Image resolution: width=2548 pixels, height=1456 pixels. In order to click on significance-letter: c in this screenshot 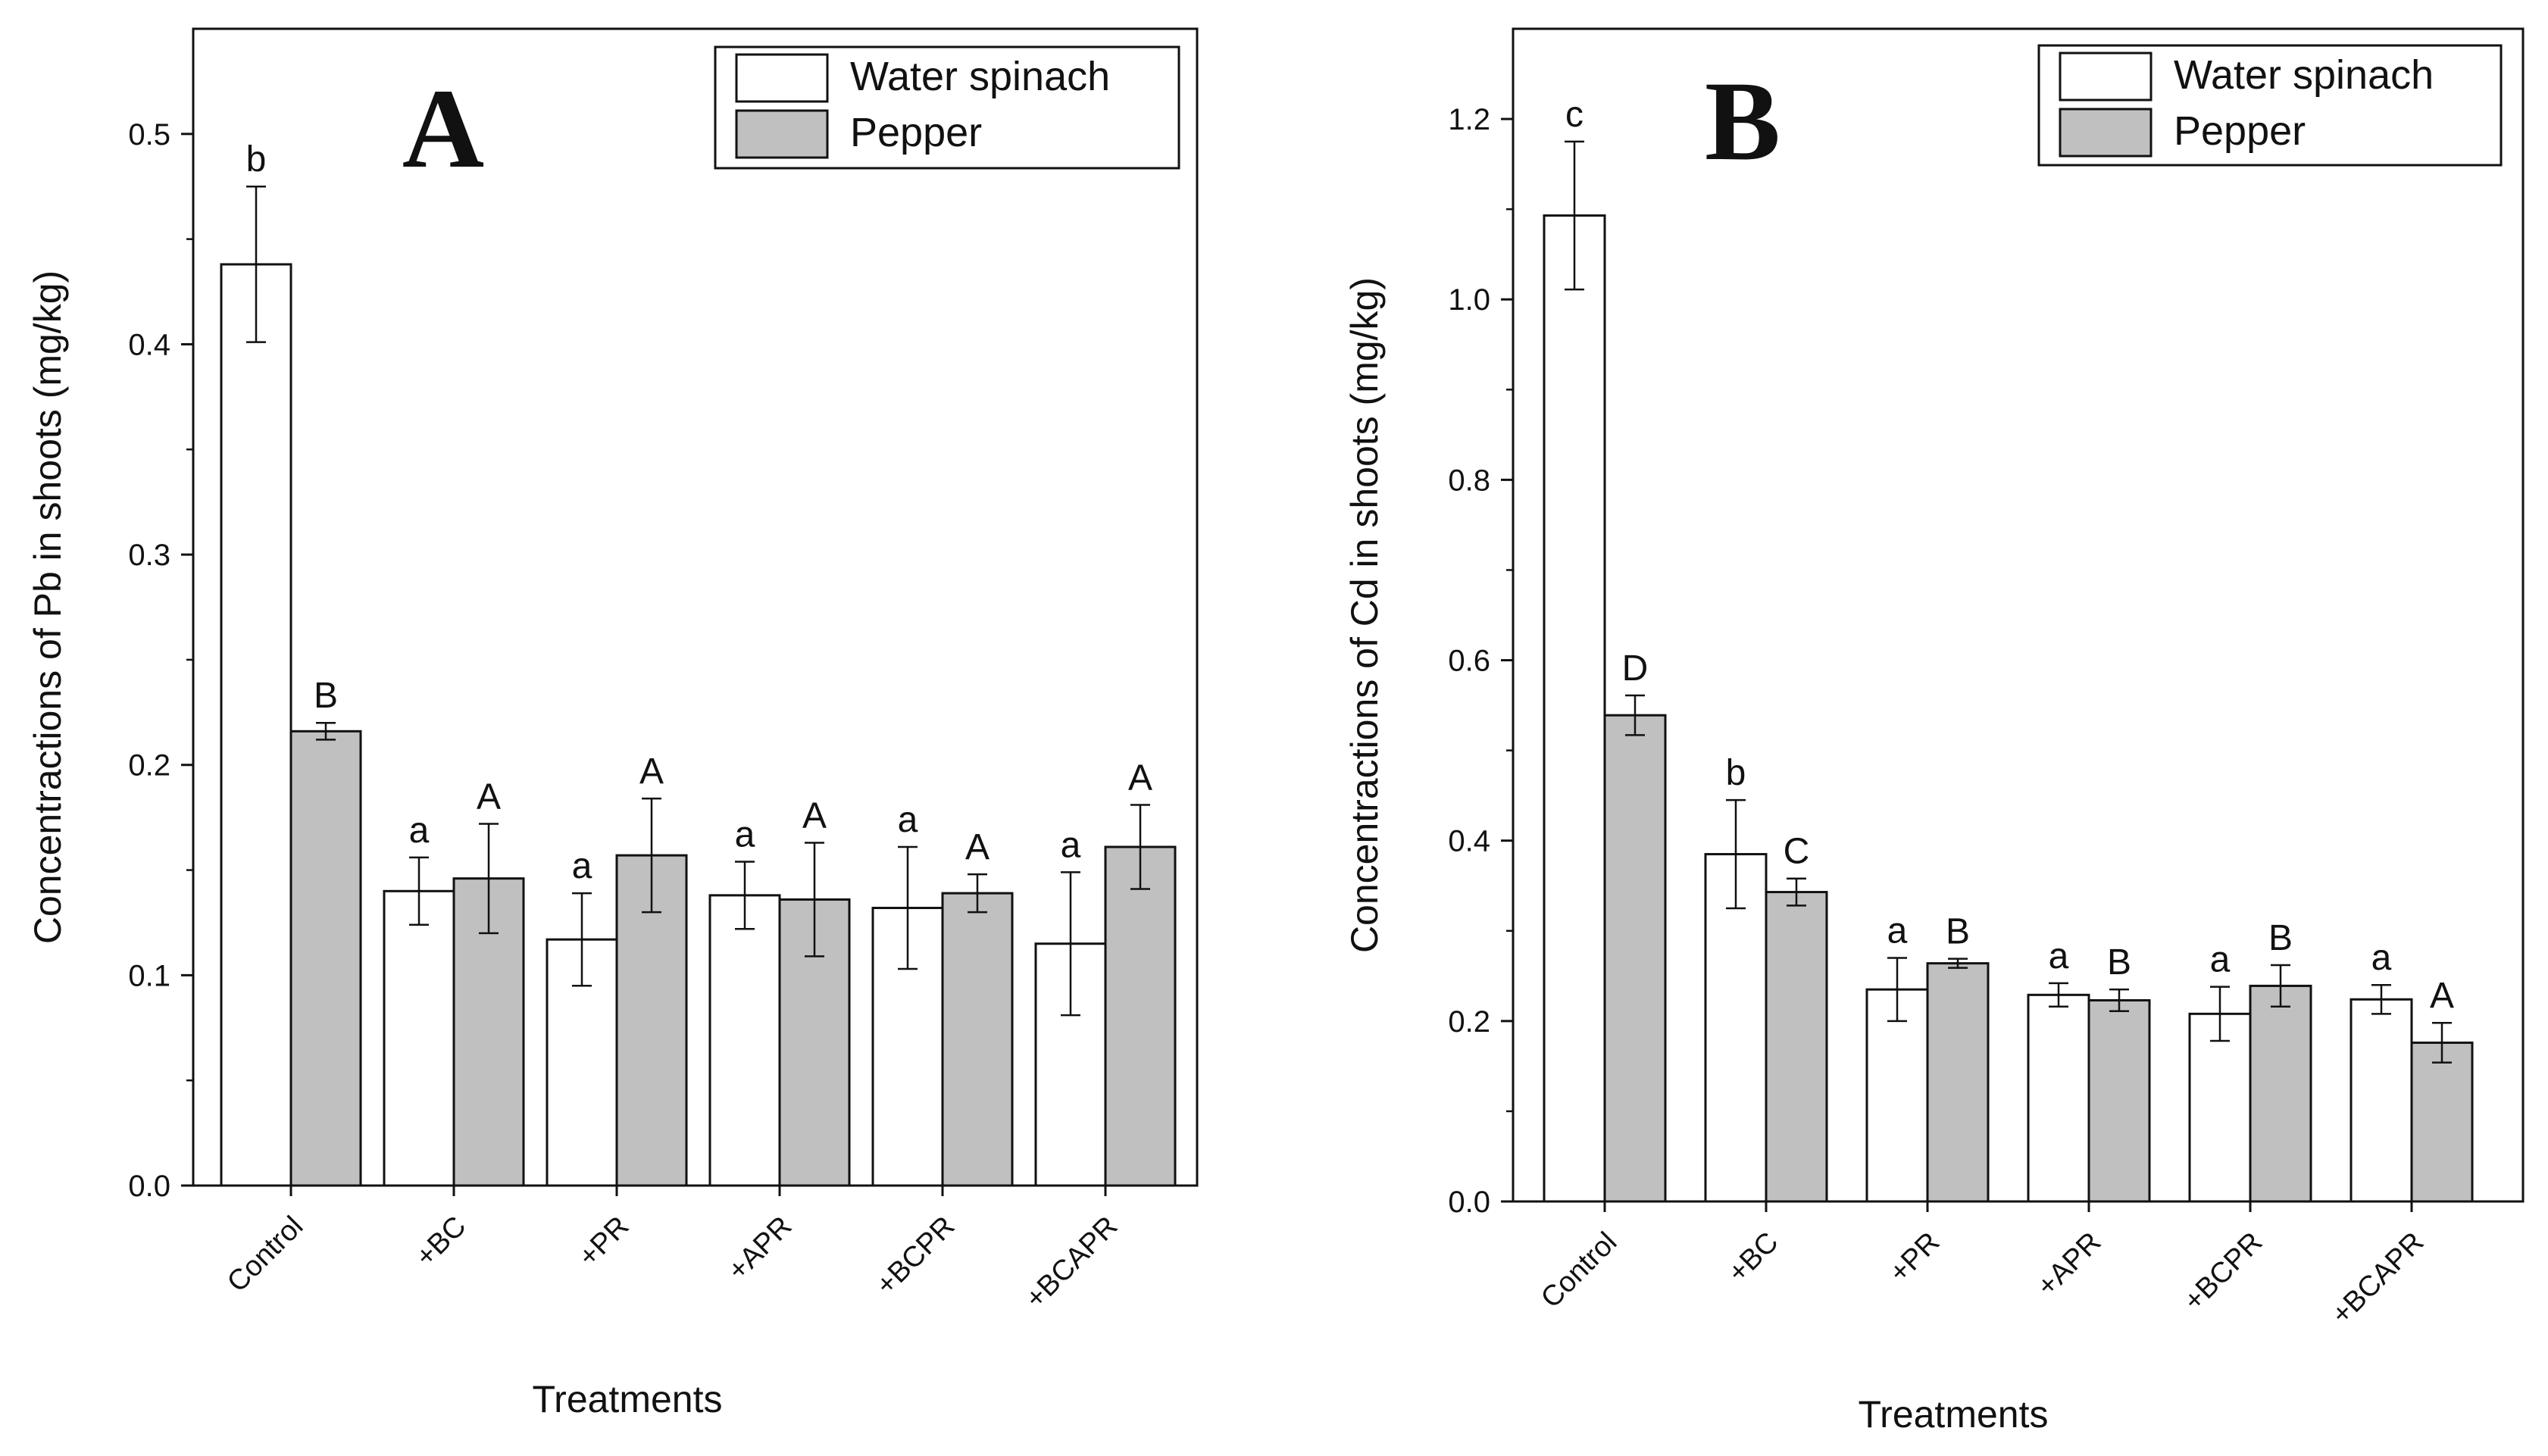, I will do `click(1575, 115)`.